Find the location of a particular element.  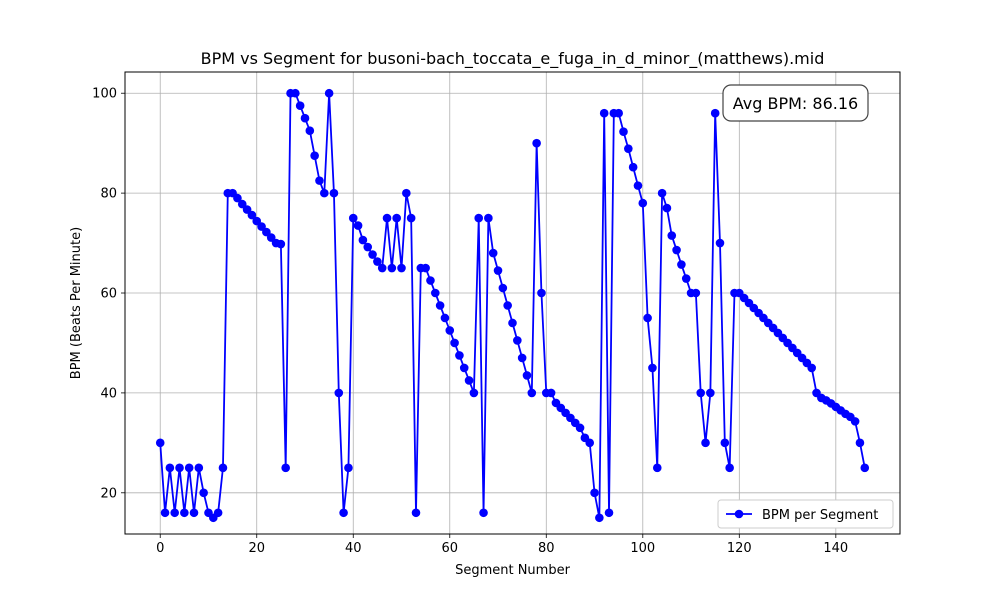

x-tick-label: 0 is located at coordinates (160, 548).